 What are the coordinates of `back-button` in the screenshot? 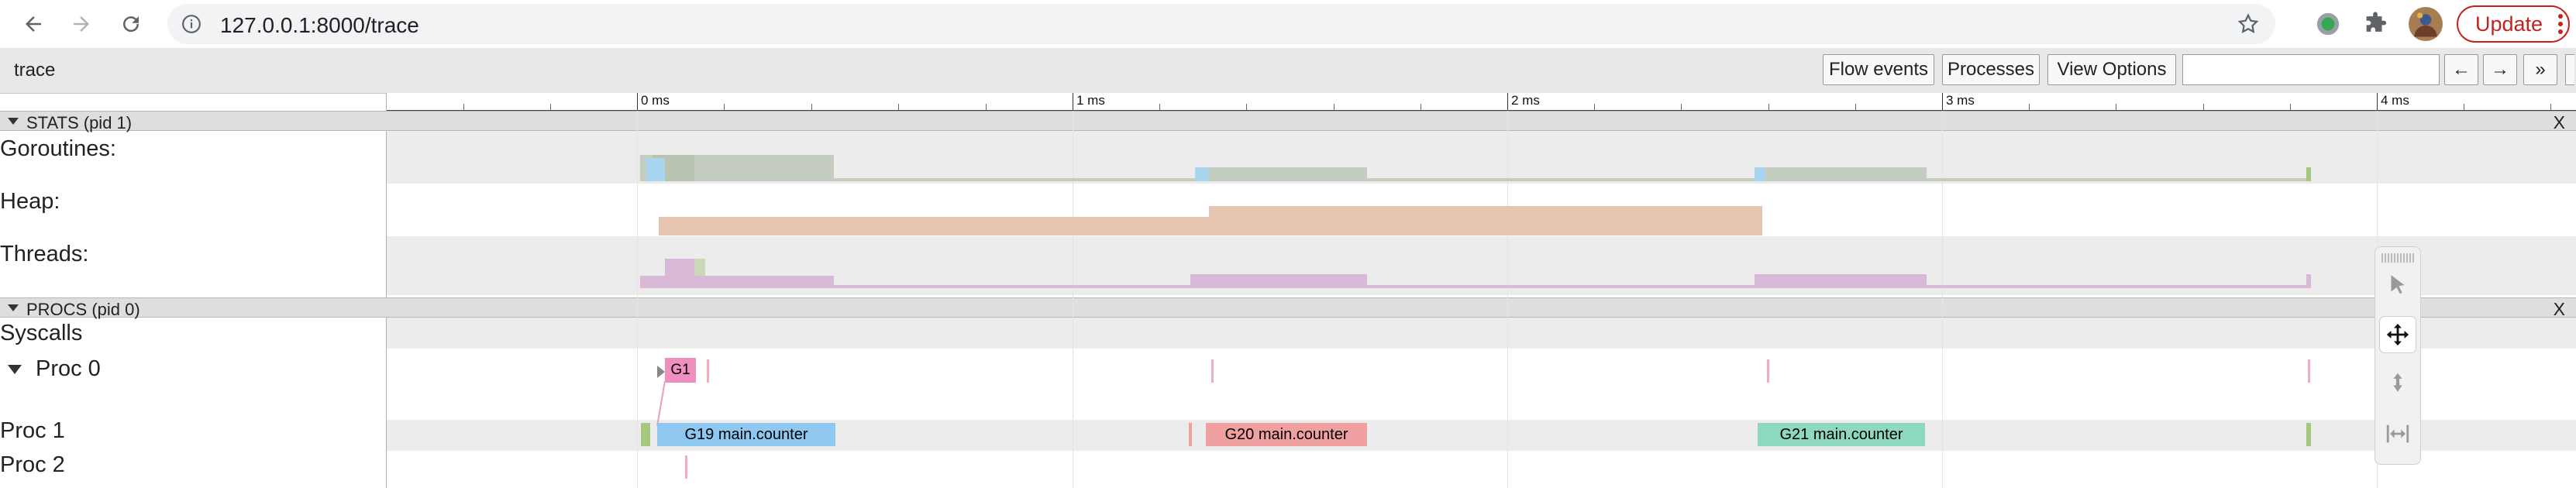 It's located at (33, 24).